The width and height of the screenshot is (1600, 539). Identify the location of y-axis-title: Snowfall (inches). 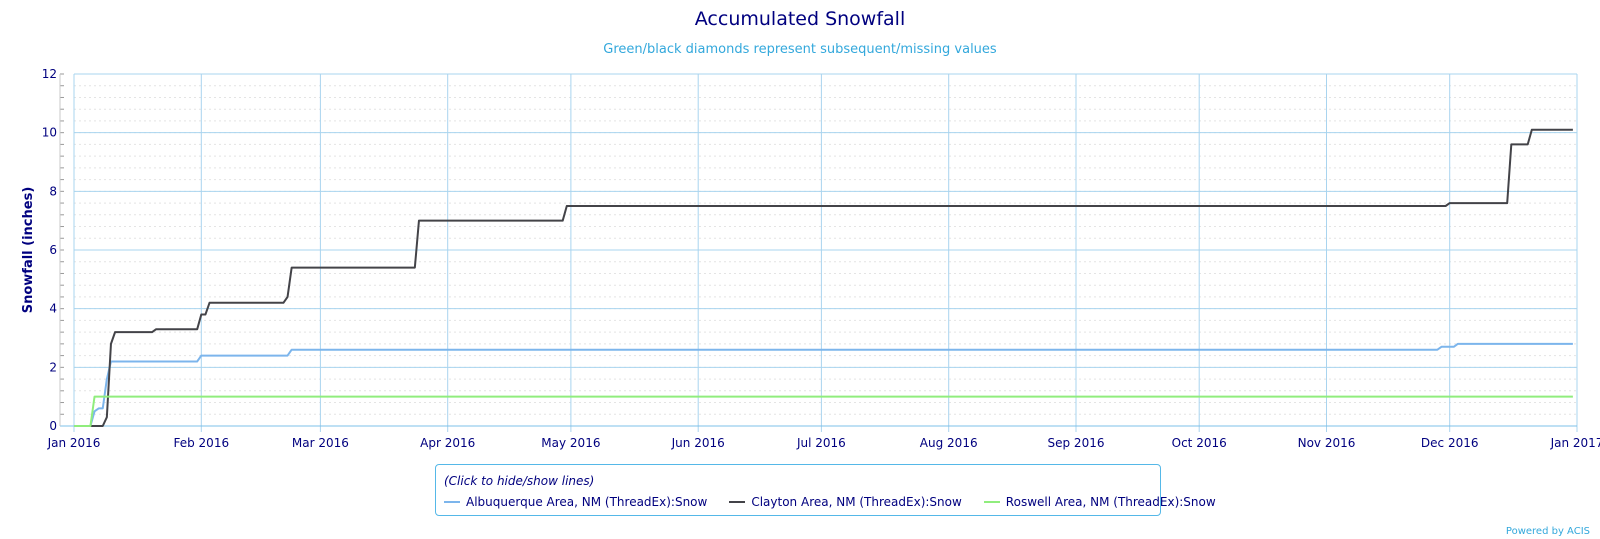
(28, 250).